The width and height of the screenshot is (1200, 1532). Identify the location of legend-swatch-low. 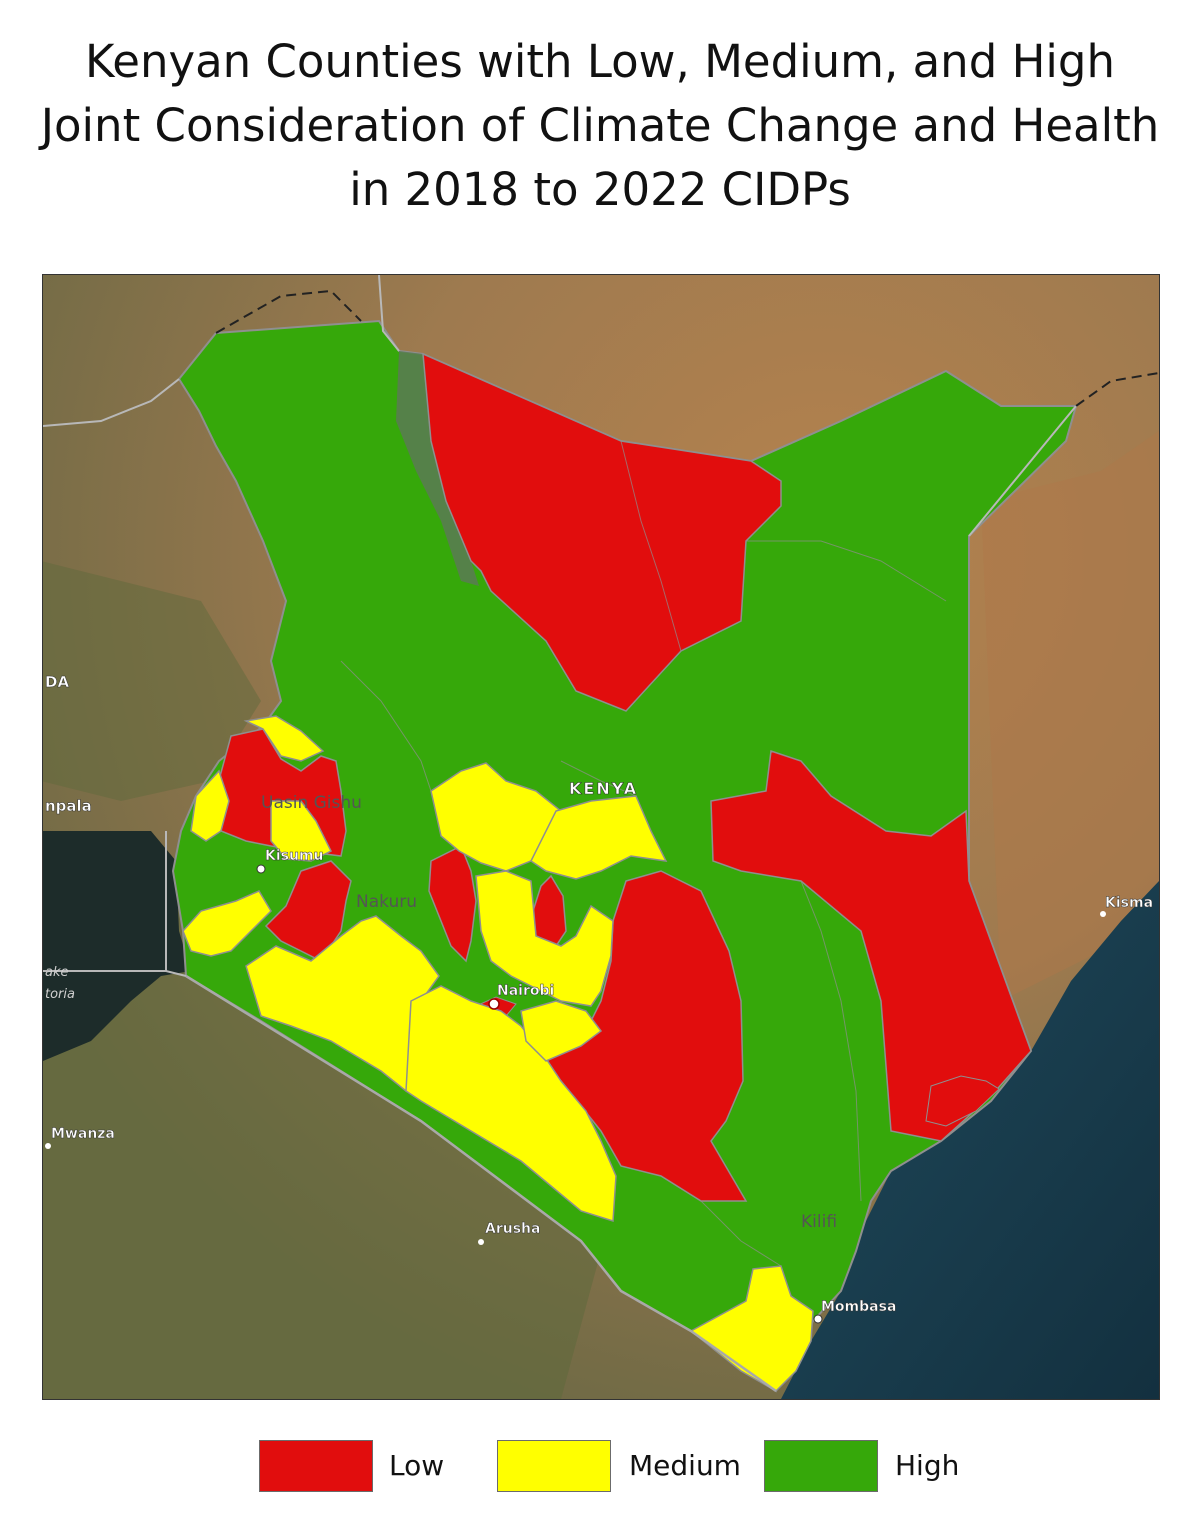
(316, 1466).